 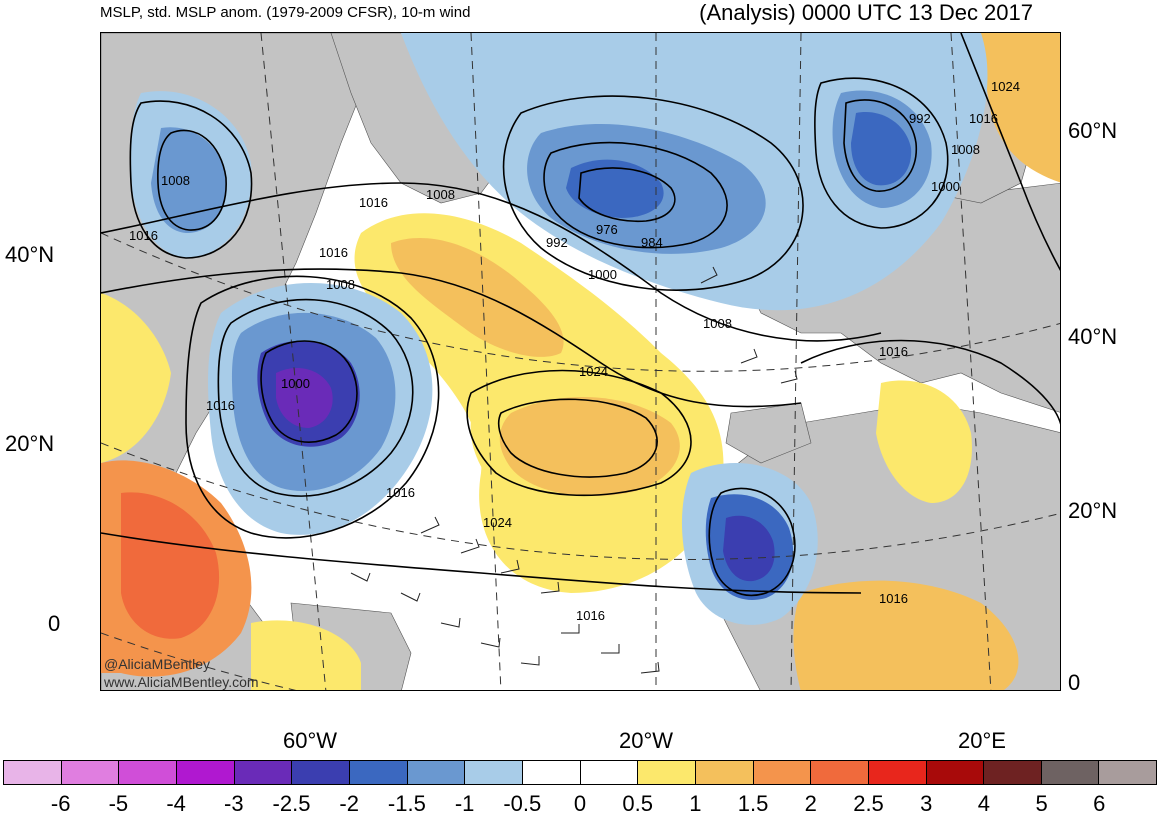 I want to click on colorbar-tick-label: -2, so click(x=349, y=803).